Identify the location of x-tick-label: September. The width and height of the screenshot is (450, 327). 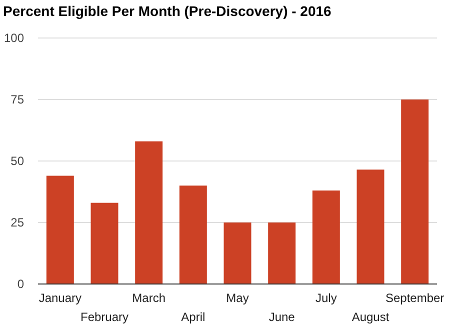
(414, 298).